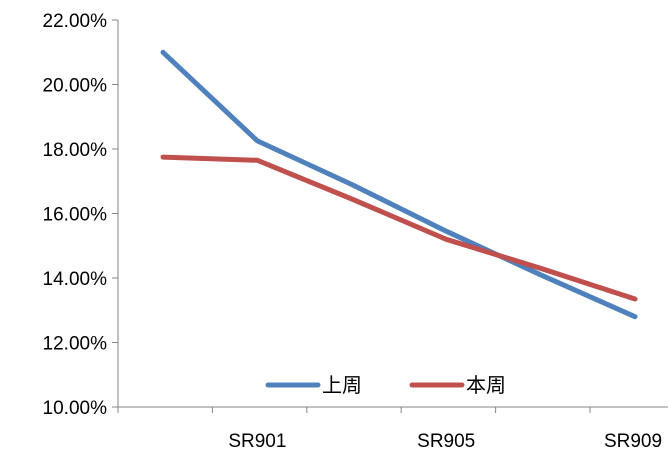 The width and height of the screenshot is (670, 456). I want to click on x-tick-label: SR905, so click(446, 441).